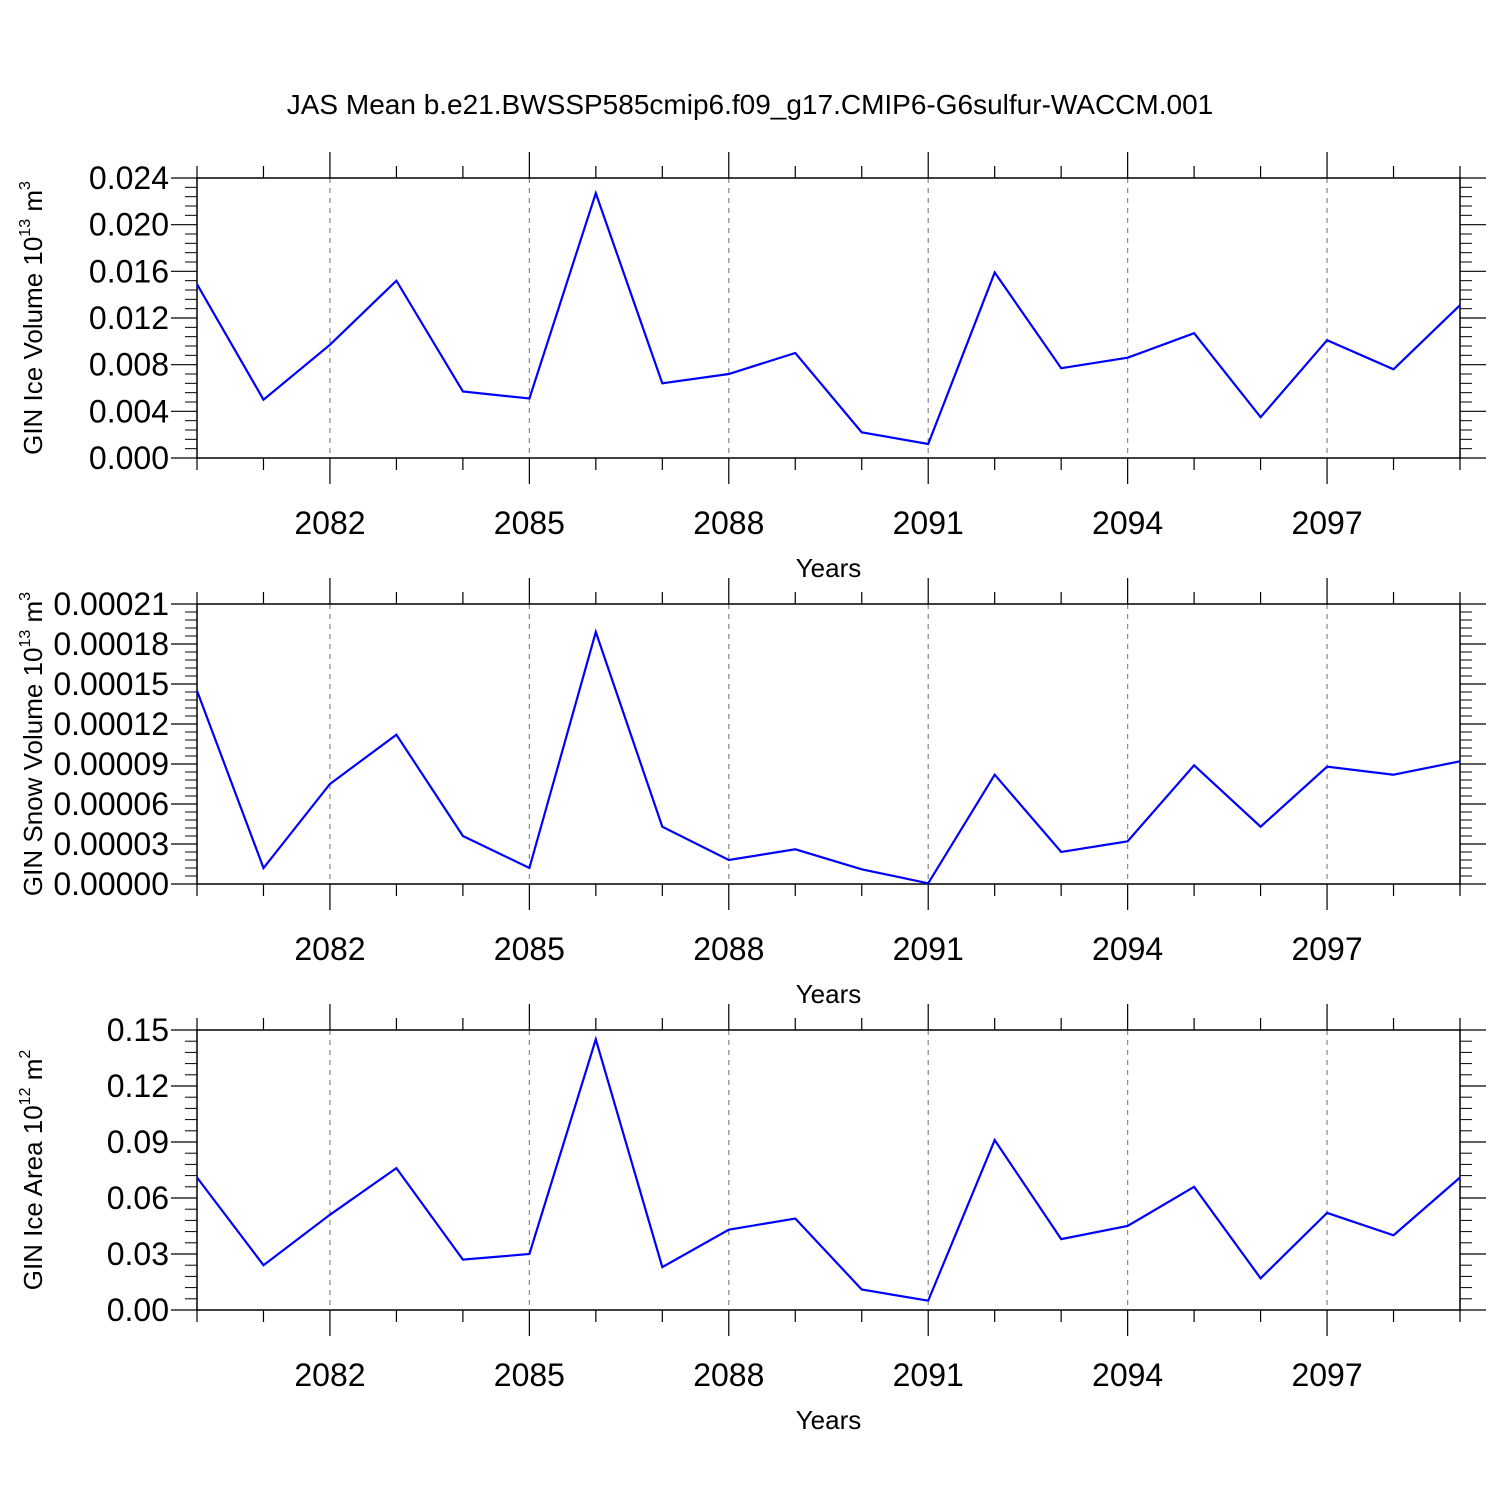 The height and width of the screenshot is (1500, 1500). What do you see at coordinates (111, 804) in the screenshot?
I see `y-tick-label: 0.00006` at bounding box center [111, 804].